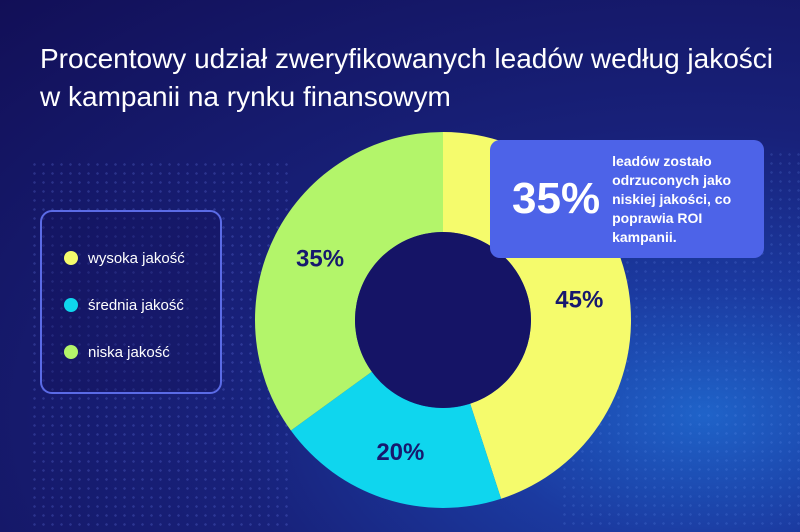  I want to click on legend-swatch-srednia, so click(71, 305).